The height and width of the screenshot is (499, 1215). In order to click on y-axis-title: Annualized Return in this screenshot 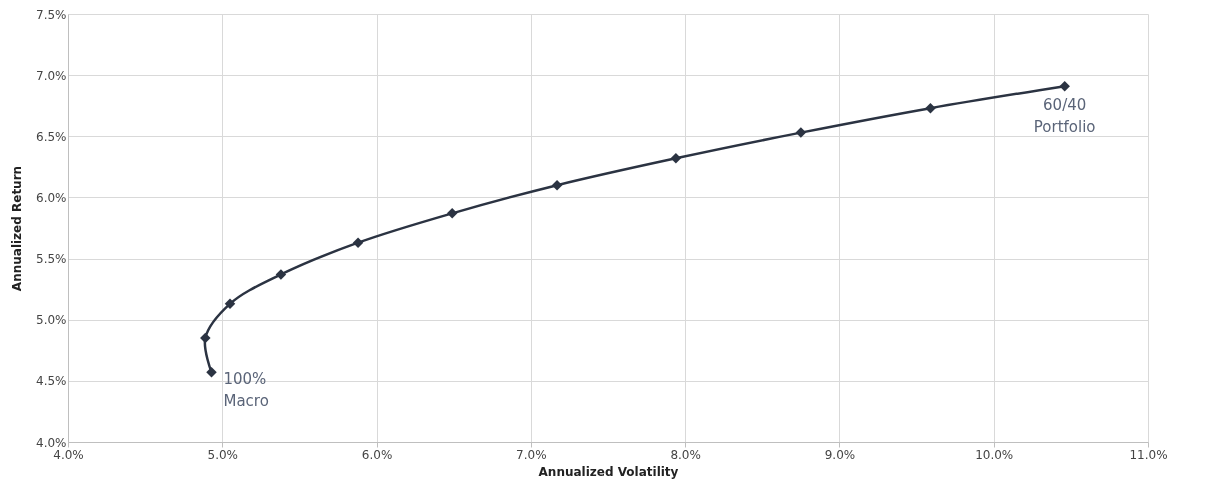, I will do `click(17, 228)`.